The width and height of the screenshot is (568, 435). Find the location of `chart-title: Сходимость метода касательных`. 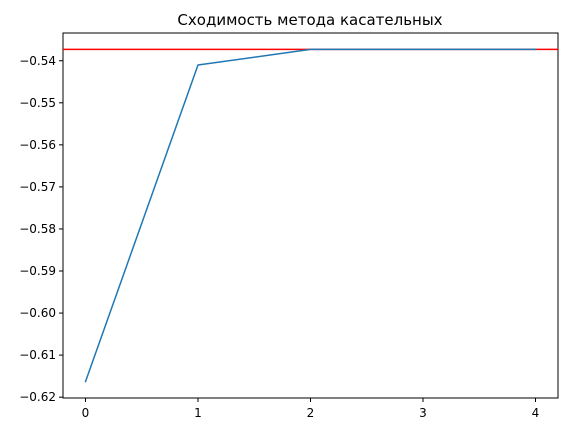

chart-title: Сходимость метода касательных is located at coordinates (309, 20).